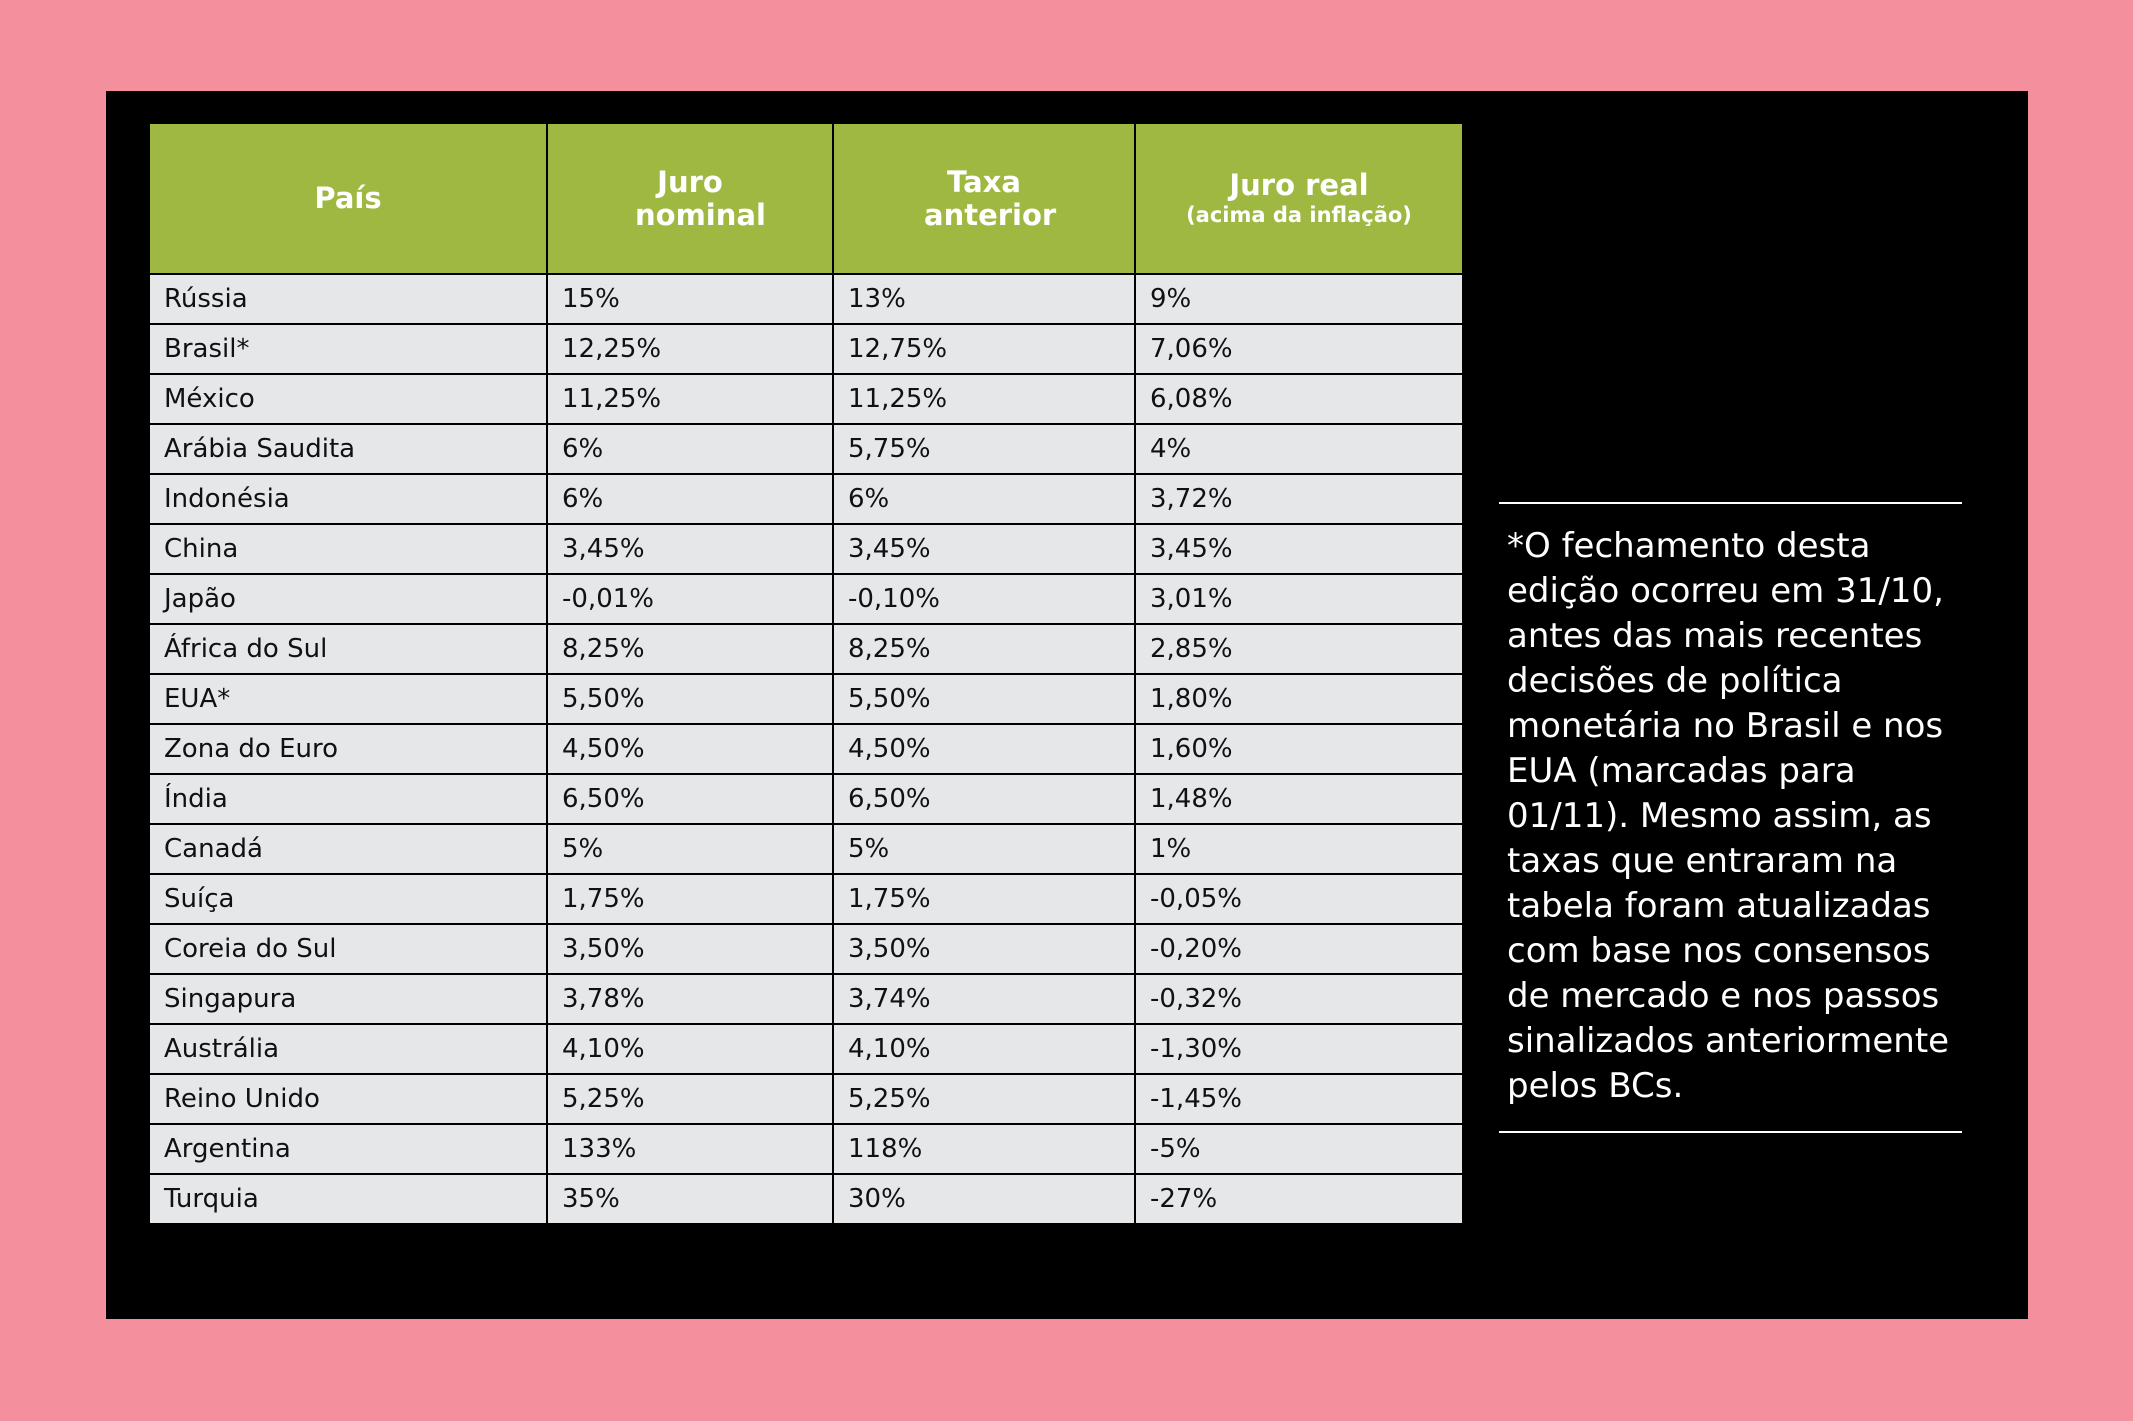 This screenshot has width=2133, height=1421. What do you see at coordinates (1299, 449) in the screenshot?
I see `cell-real-rate: 4%` at bounding box center [1299, 449].